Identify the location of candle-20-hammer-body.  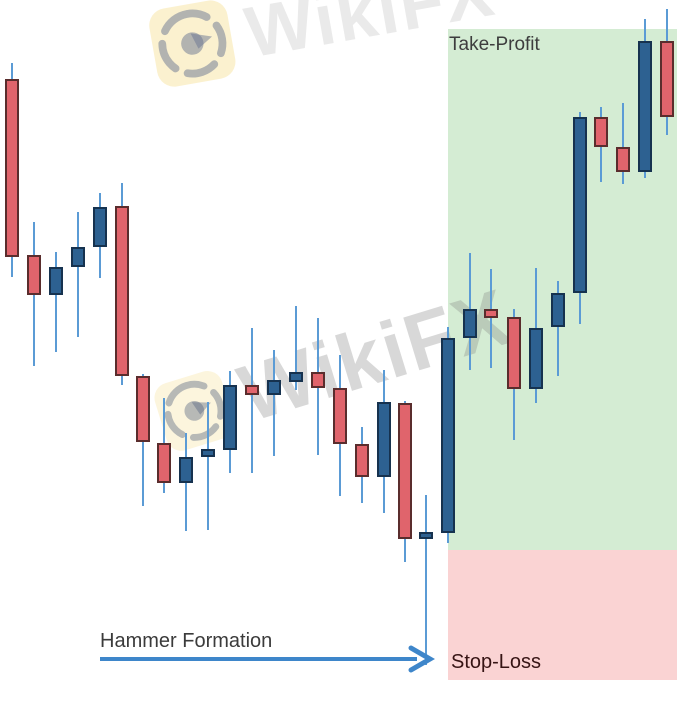
(425, 535).